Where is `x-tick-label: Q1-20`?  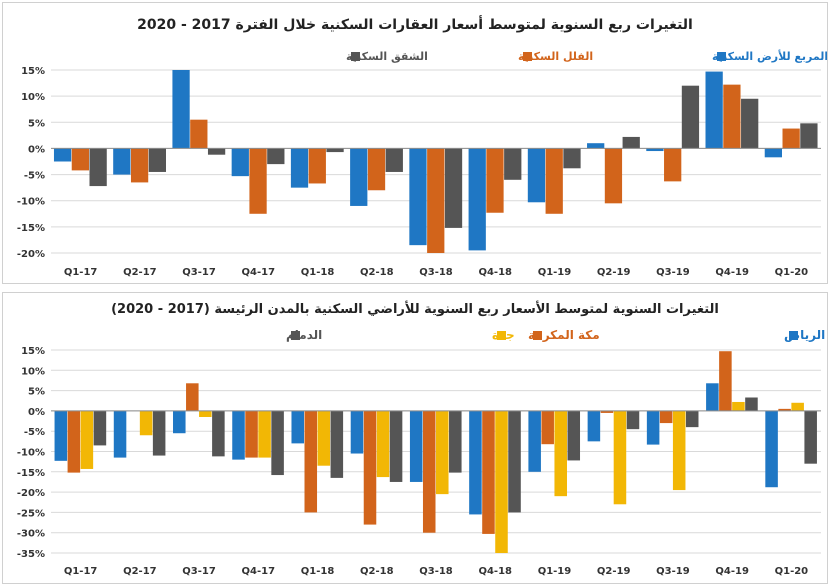
x-tick-label: Q1-20 is located at coordinates (792, 571).